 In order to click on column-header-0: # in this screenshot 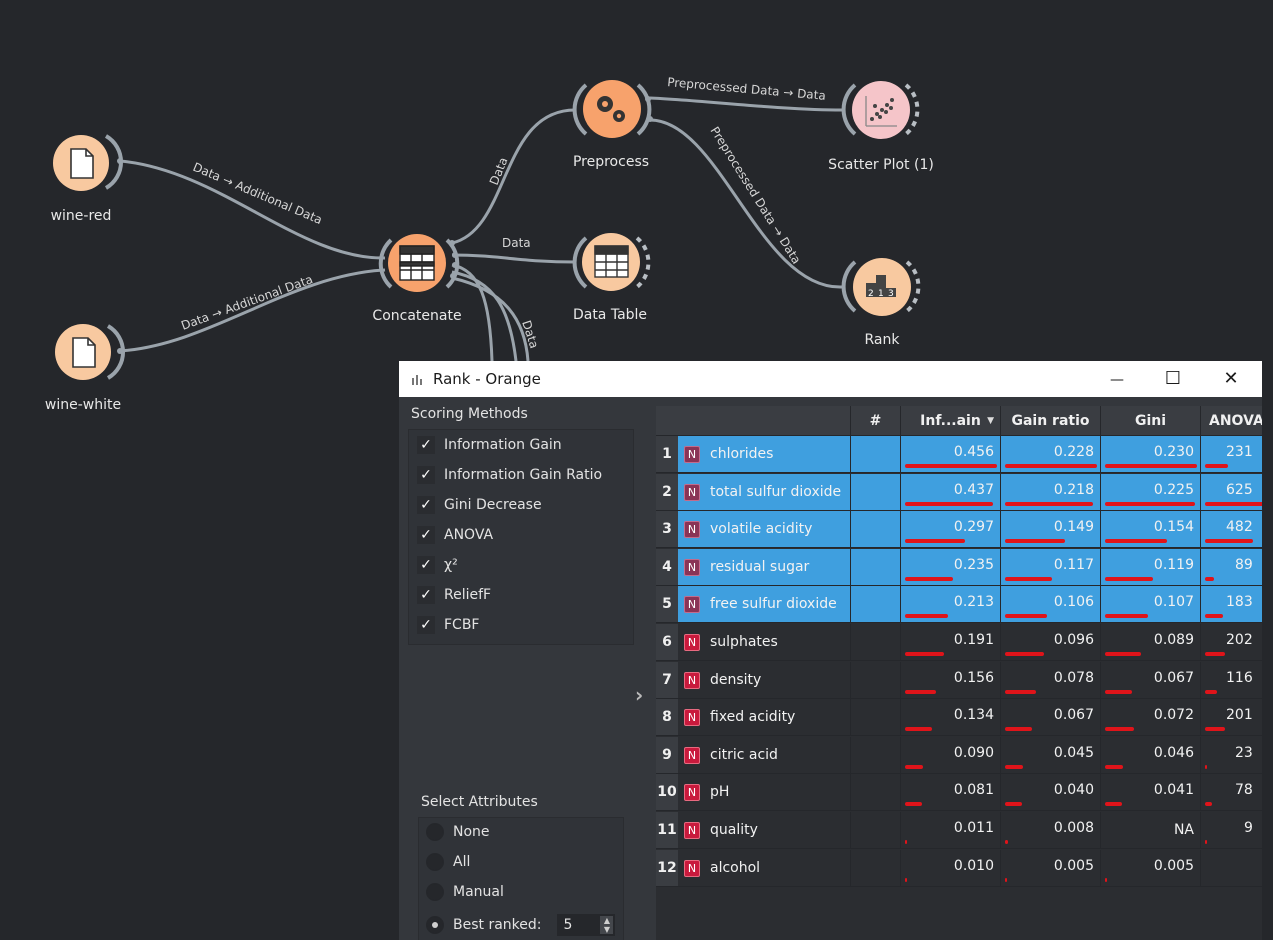, I will do `click(876, 421)`.